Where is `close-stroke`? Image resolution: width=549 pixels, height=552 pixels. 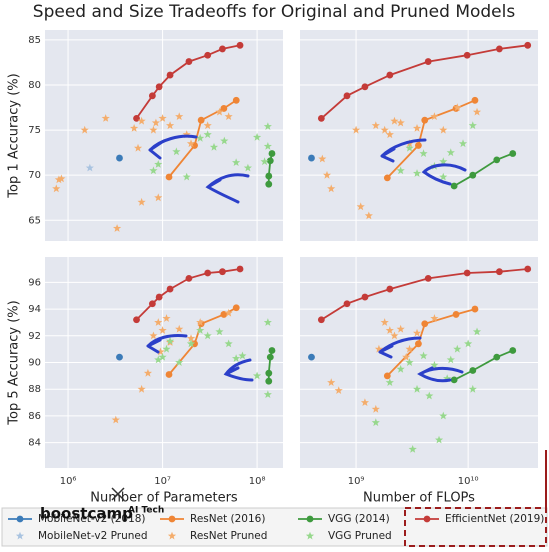 close-stroke is located at coordinates (118, 494).